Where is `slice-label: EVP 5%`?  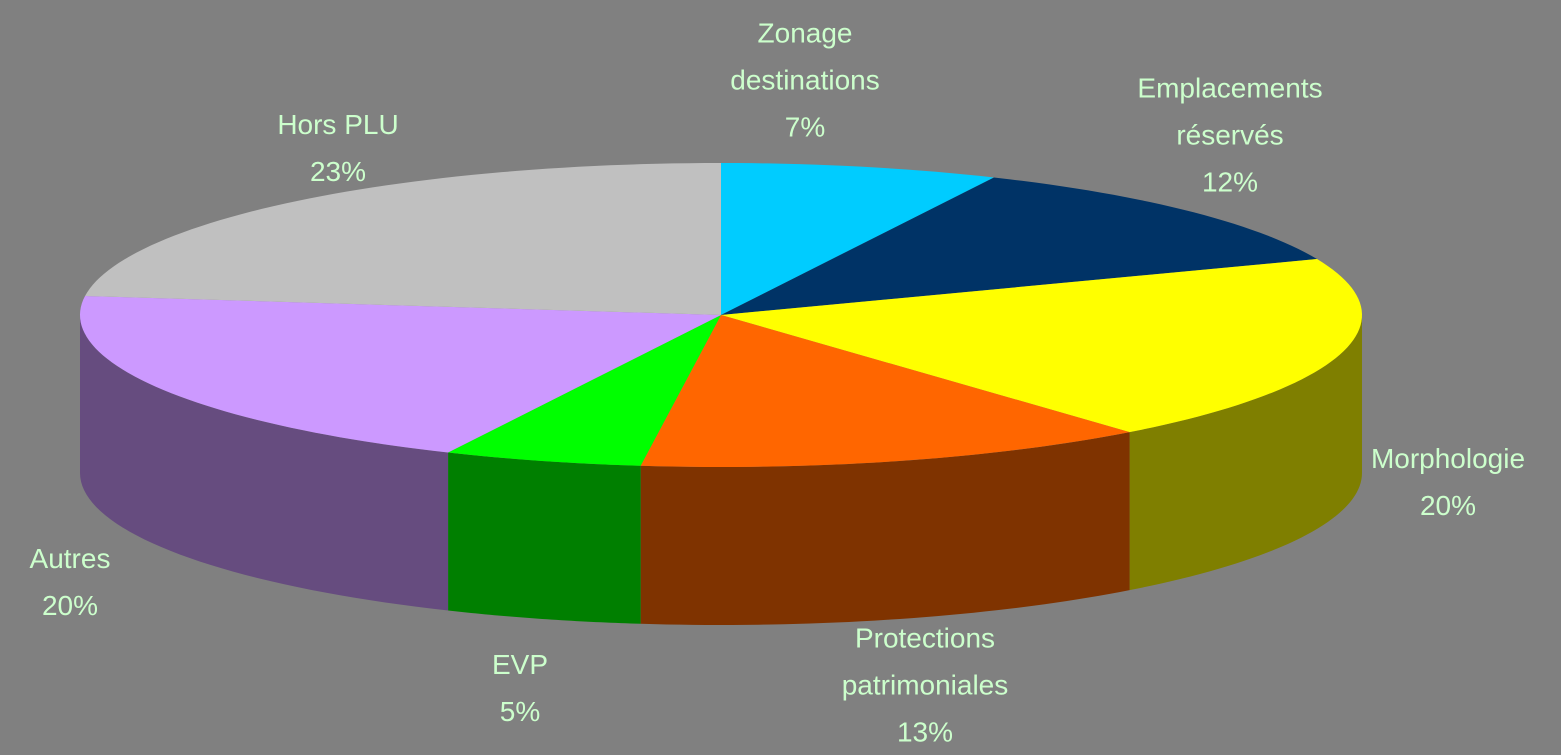
slice-label: EVP 5% is located at coordinates (520, 688).